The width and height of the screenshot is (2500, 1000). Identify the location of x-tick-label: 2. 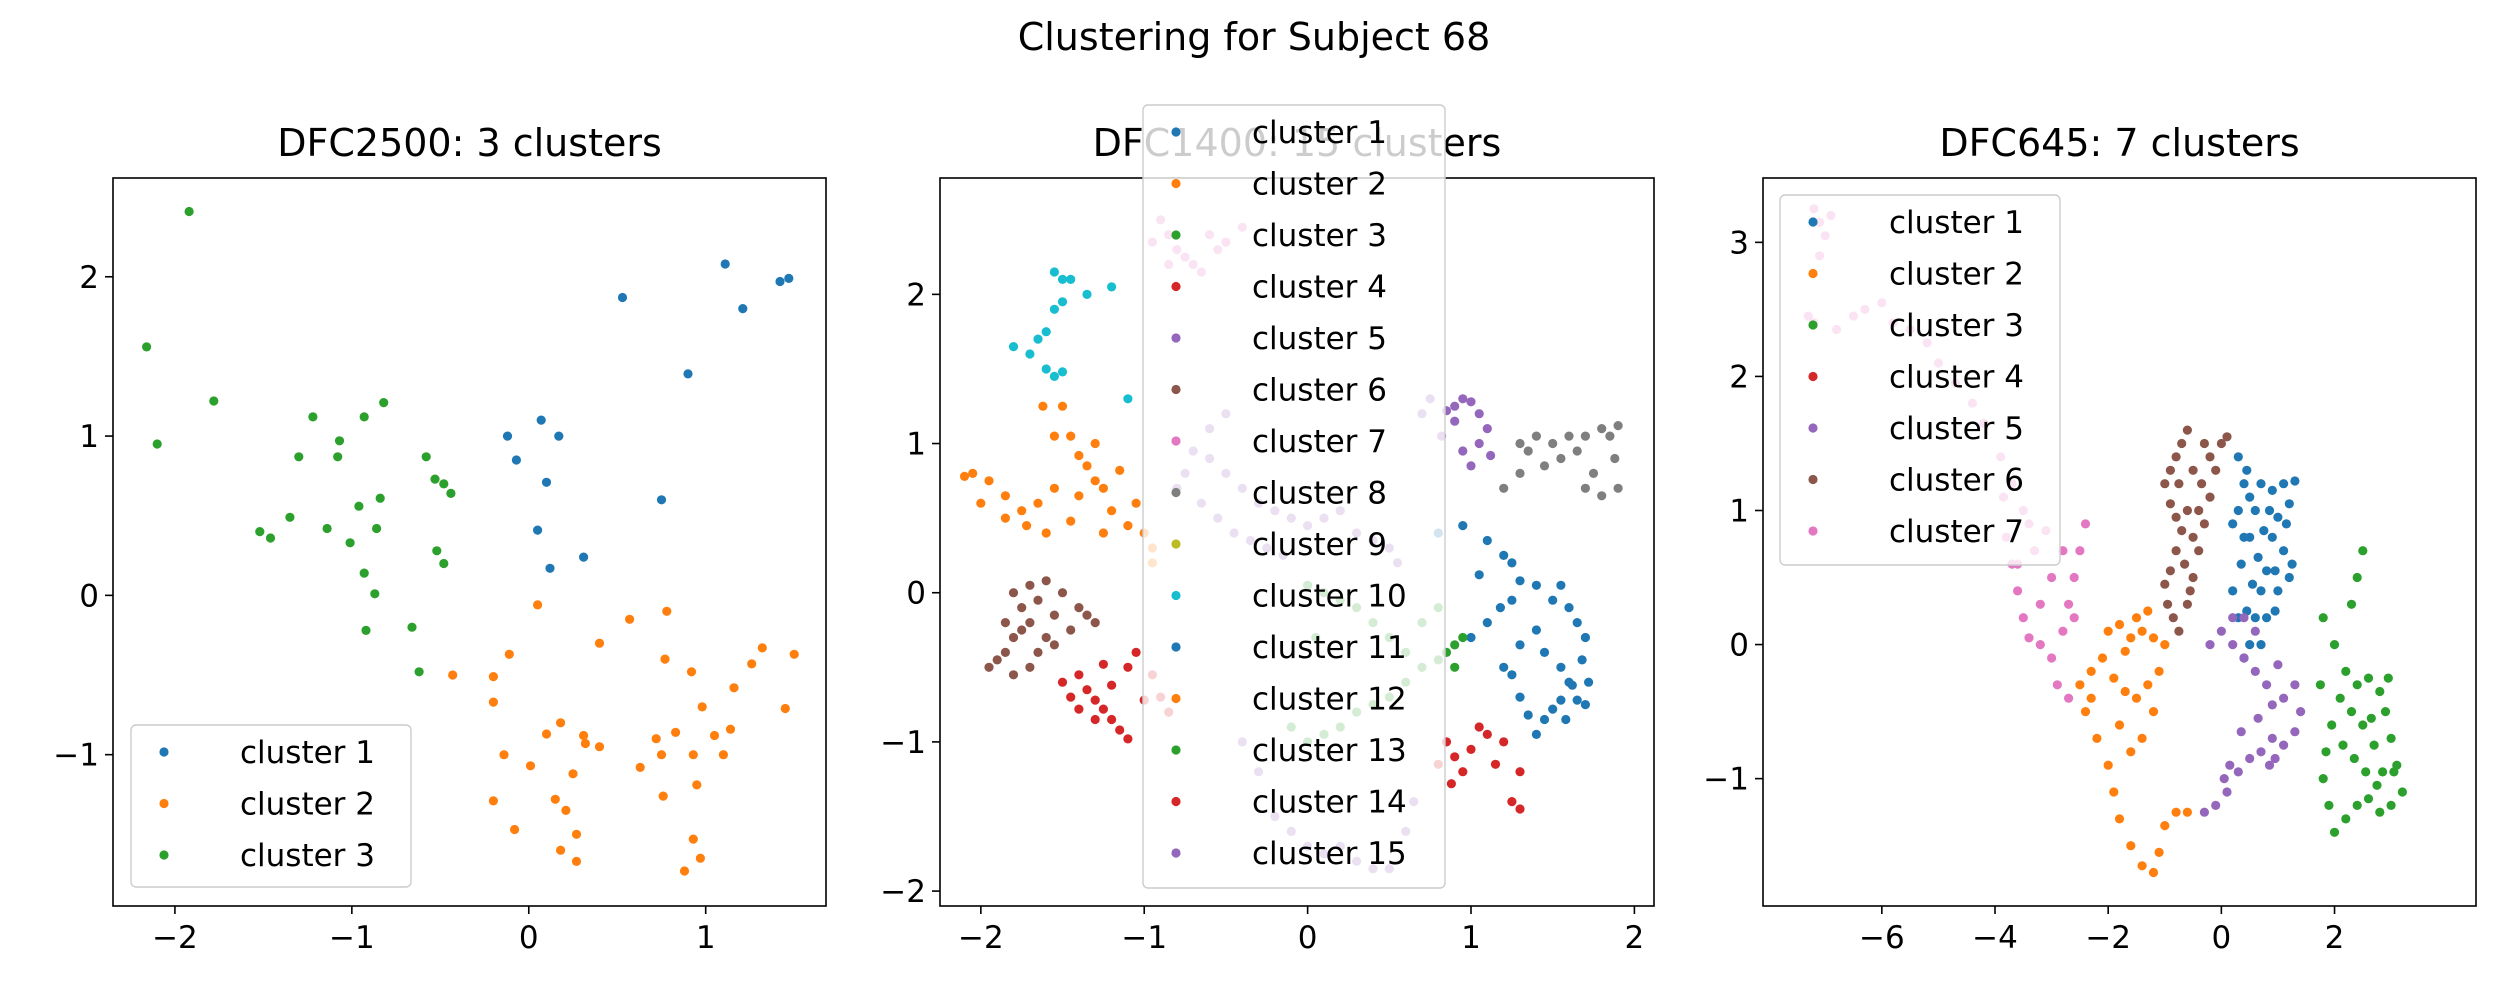
(1635, 938).